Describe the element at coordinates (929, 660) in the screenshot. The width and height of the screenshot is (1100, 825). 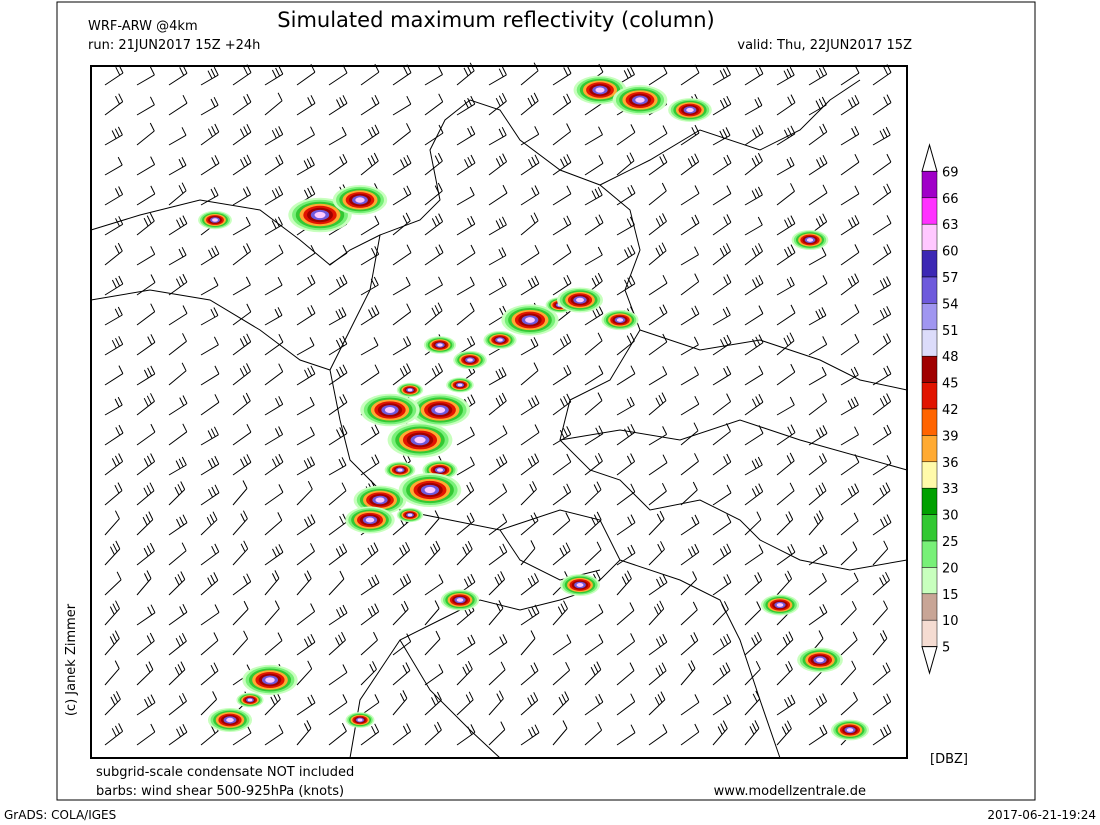
I see `colorbar-end` at that location.